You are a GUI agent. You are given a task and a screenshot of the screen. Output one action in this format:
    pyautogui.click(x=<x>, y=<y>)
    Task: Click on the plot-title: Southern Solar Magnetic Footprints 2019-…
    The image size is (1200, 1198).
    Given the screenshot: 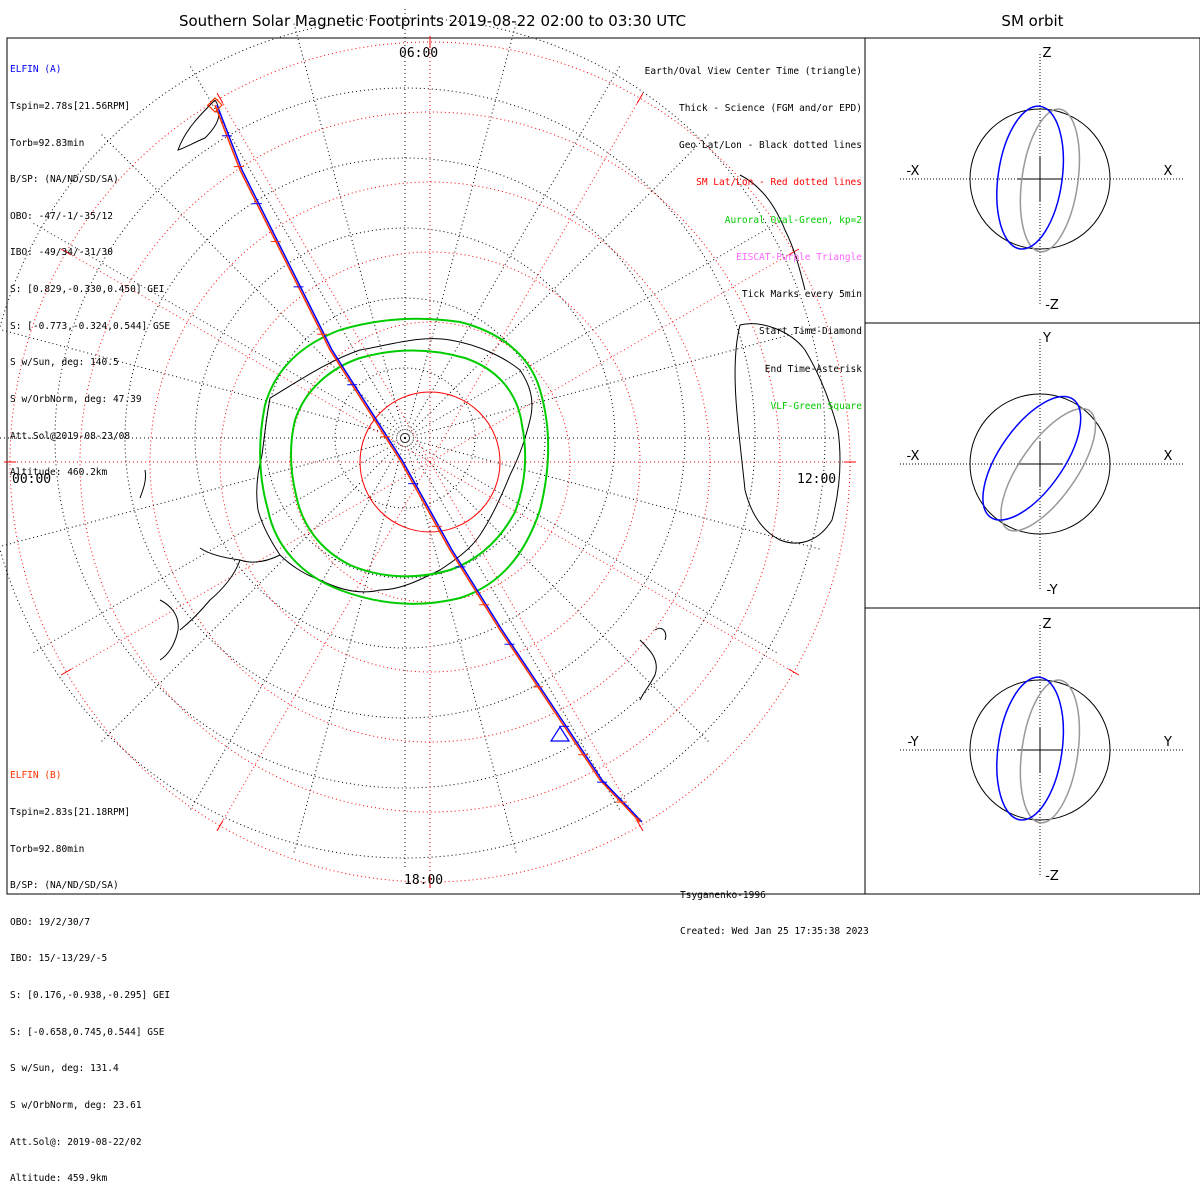 What is the action you would take?
    pyautogui.click(x=432, y=21)
    